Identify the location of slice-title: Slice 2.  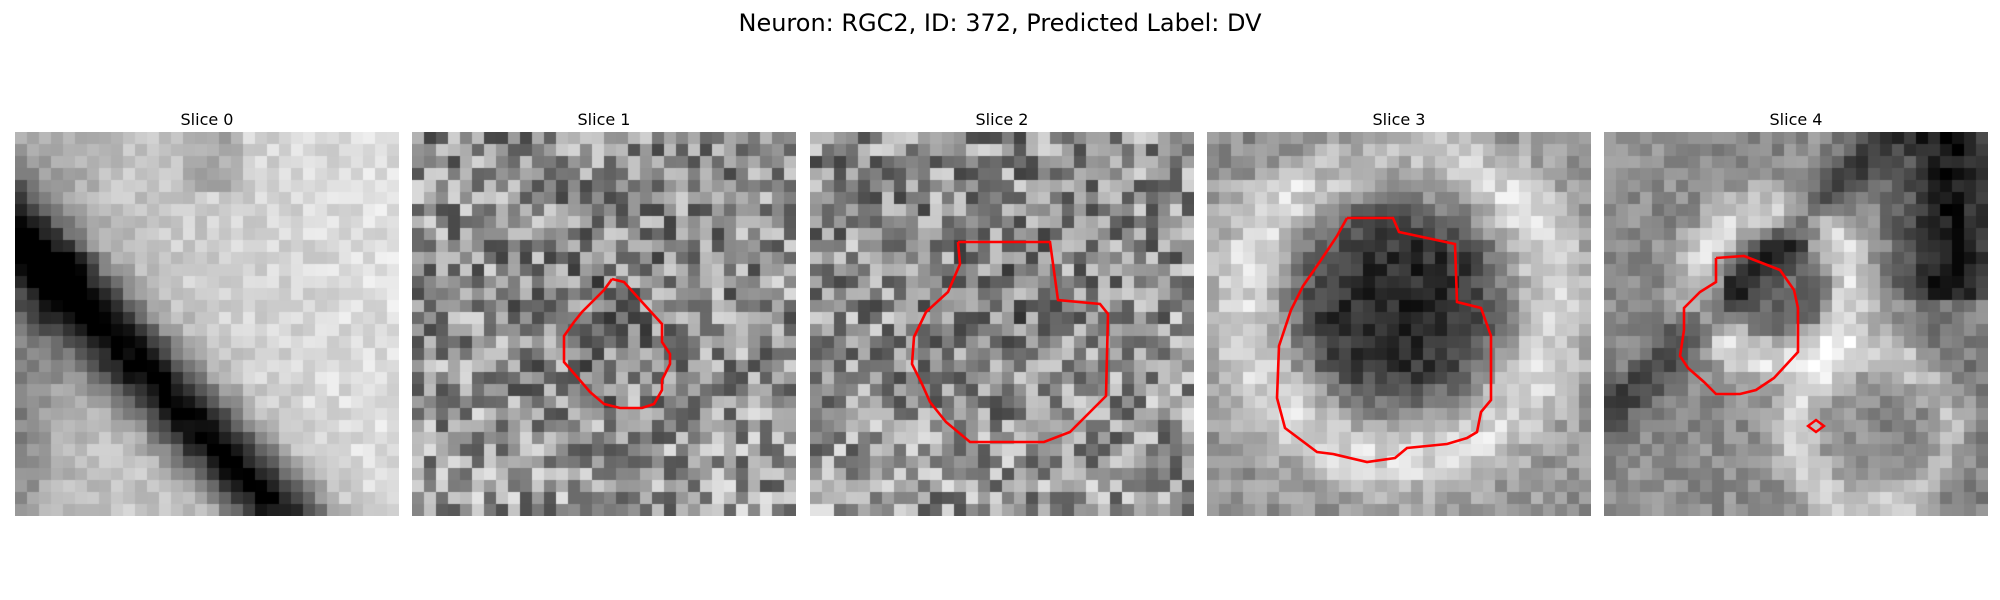
(1002, 119).